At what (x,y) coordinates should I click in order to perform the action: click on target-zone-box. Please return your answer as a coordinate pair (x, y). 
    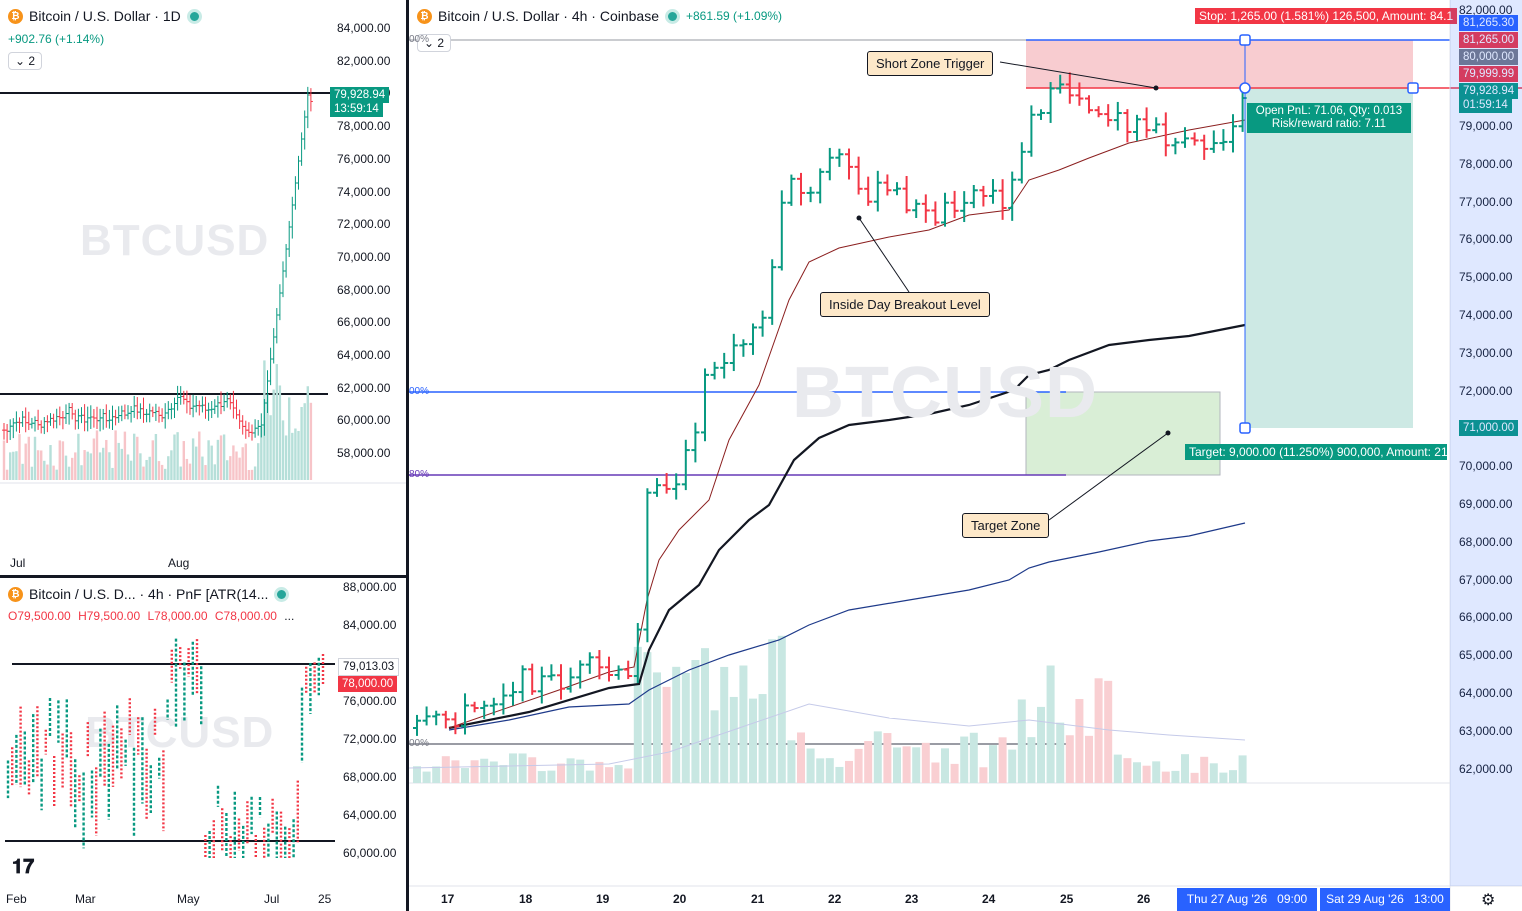
    Looking at the image, I should click on (1123, 433).